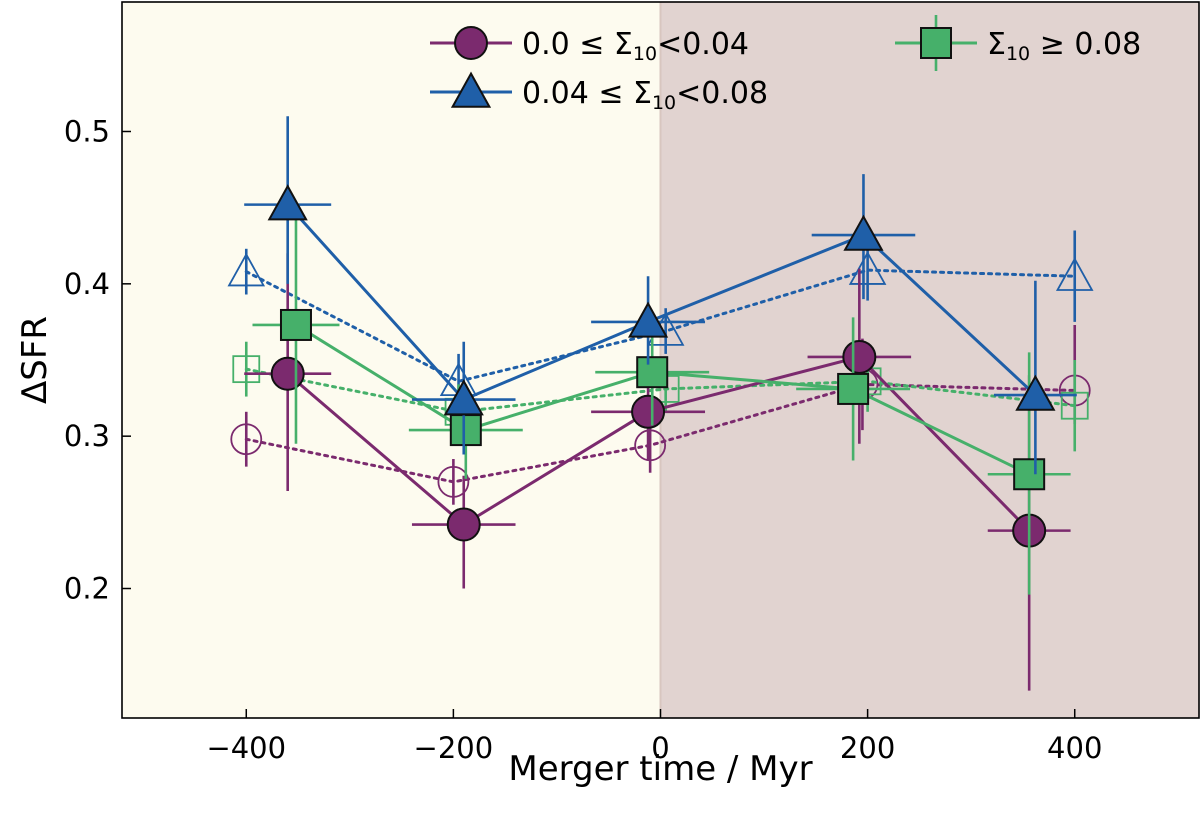 The width and height of the screenshot is (1200, 815). Describe the element at coordinates (1074, 748) in the screenshot. I see `x-tick-label: 400` at that location.